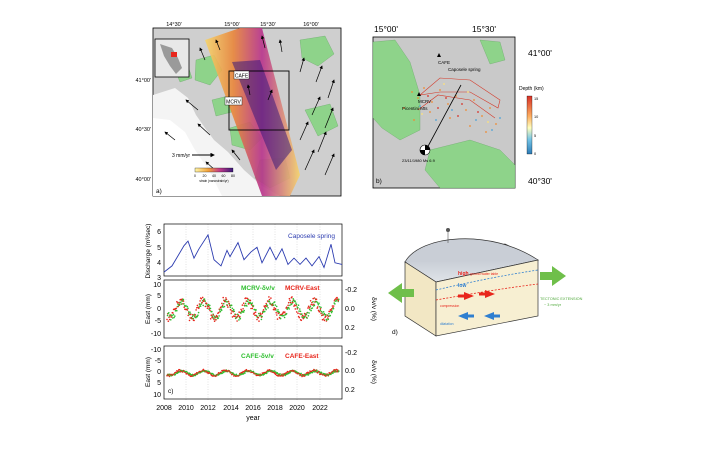 This screenshot has height=449, width=722. I want to click on svg-text: 2022, so click(320, 408).